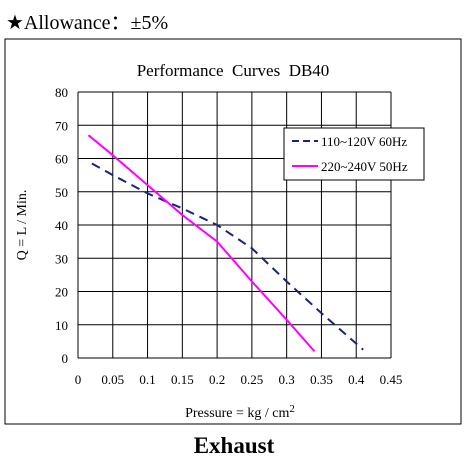  What do you see at coordinates (252, 379) in the screenshot?
I see `x-tick-label: 0.25` at bounding box center [252, 379].